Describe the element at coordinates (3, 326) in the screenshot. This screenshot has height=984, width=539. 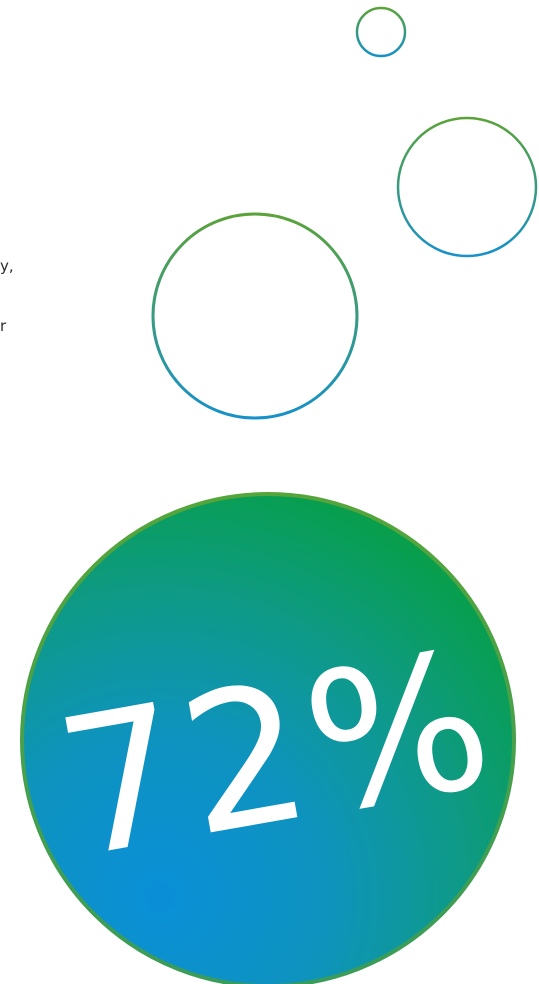
I see `clipped-text-line-2: r` at that location.